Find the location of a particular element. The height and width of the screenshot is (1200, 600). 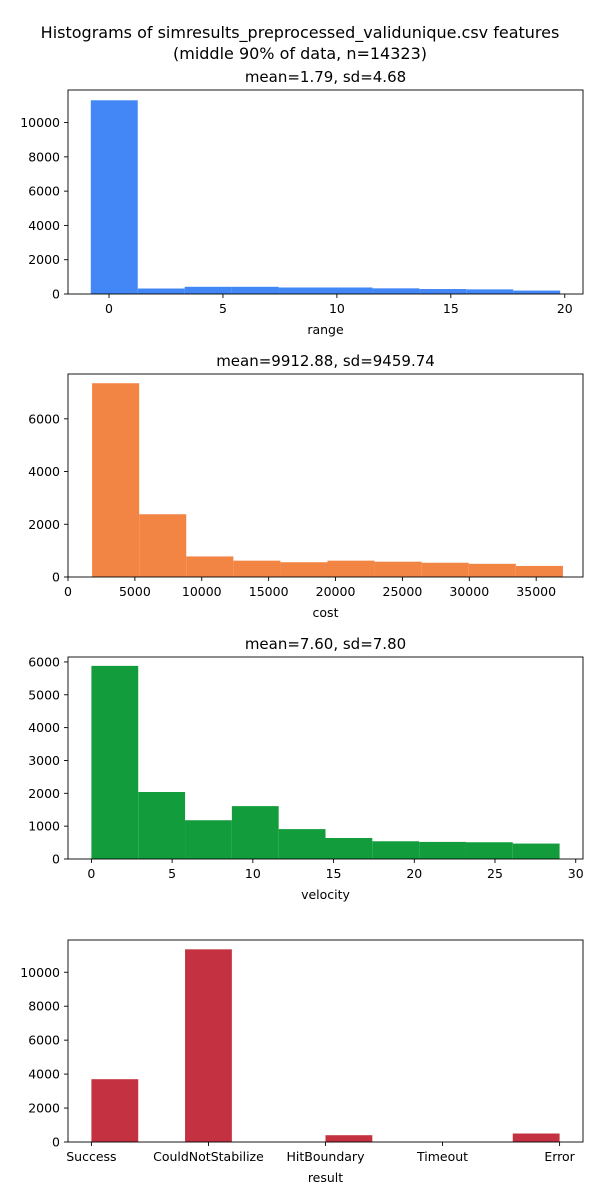

x-axis-label: cost is located at coordinates (326, 612).